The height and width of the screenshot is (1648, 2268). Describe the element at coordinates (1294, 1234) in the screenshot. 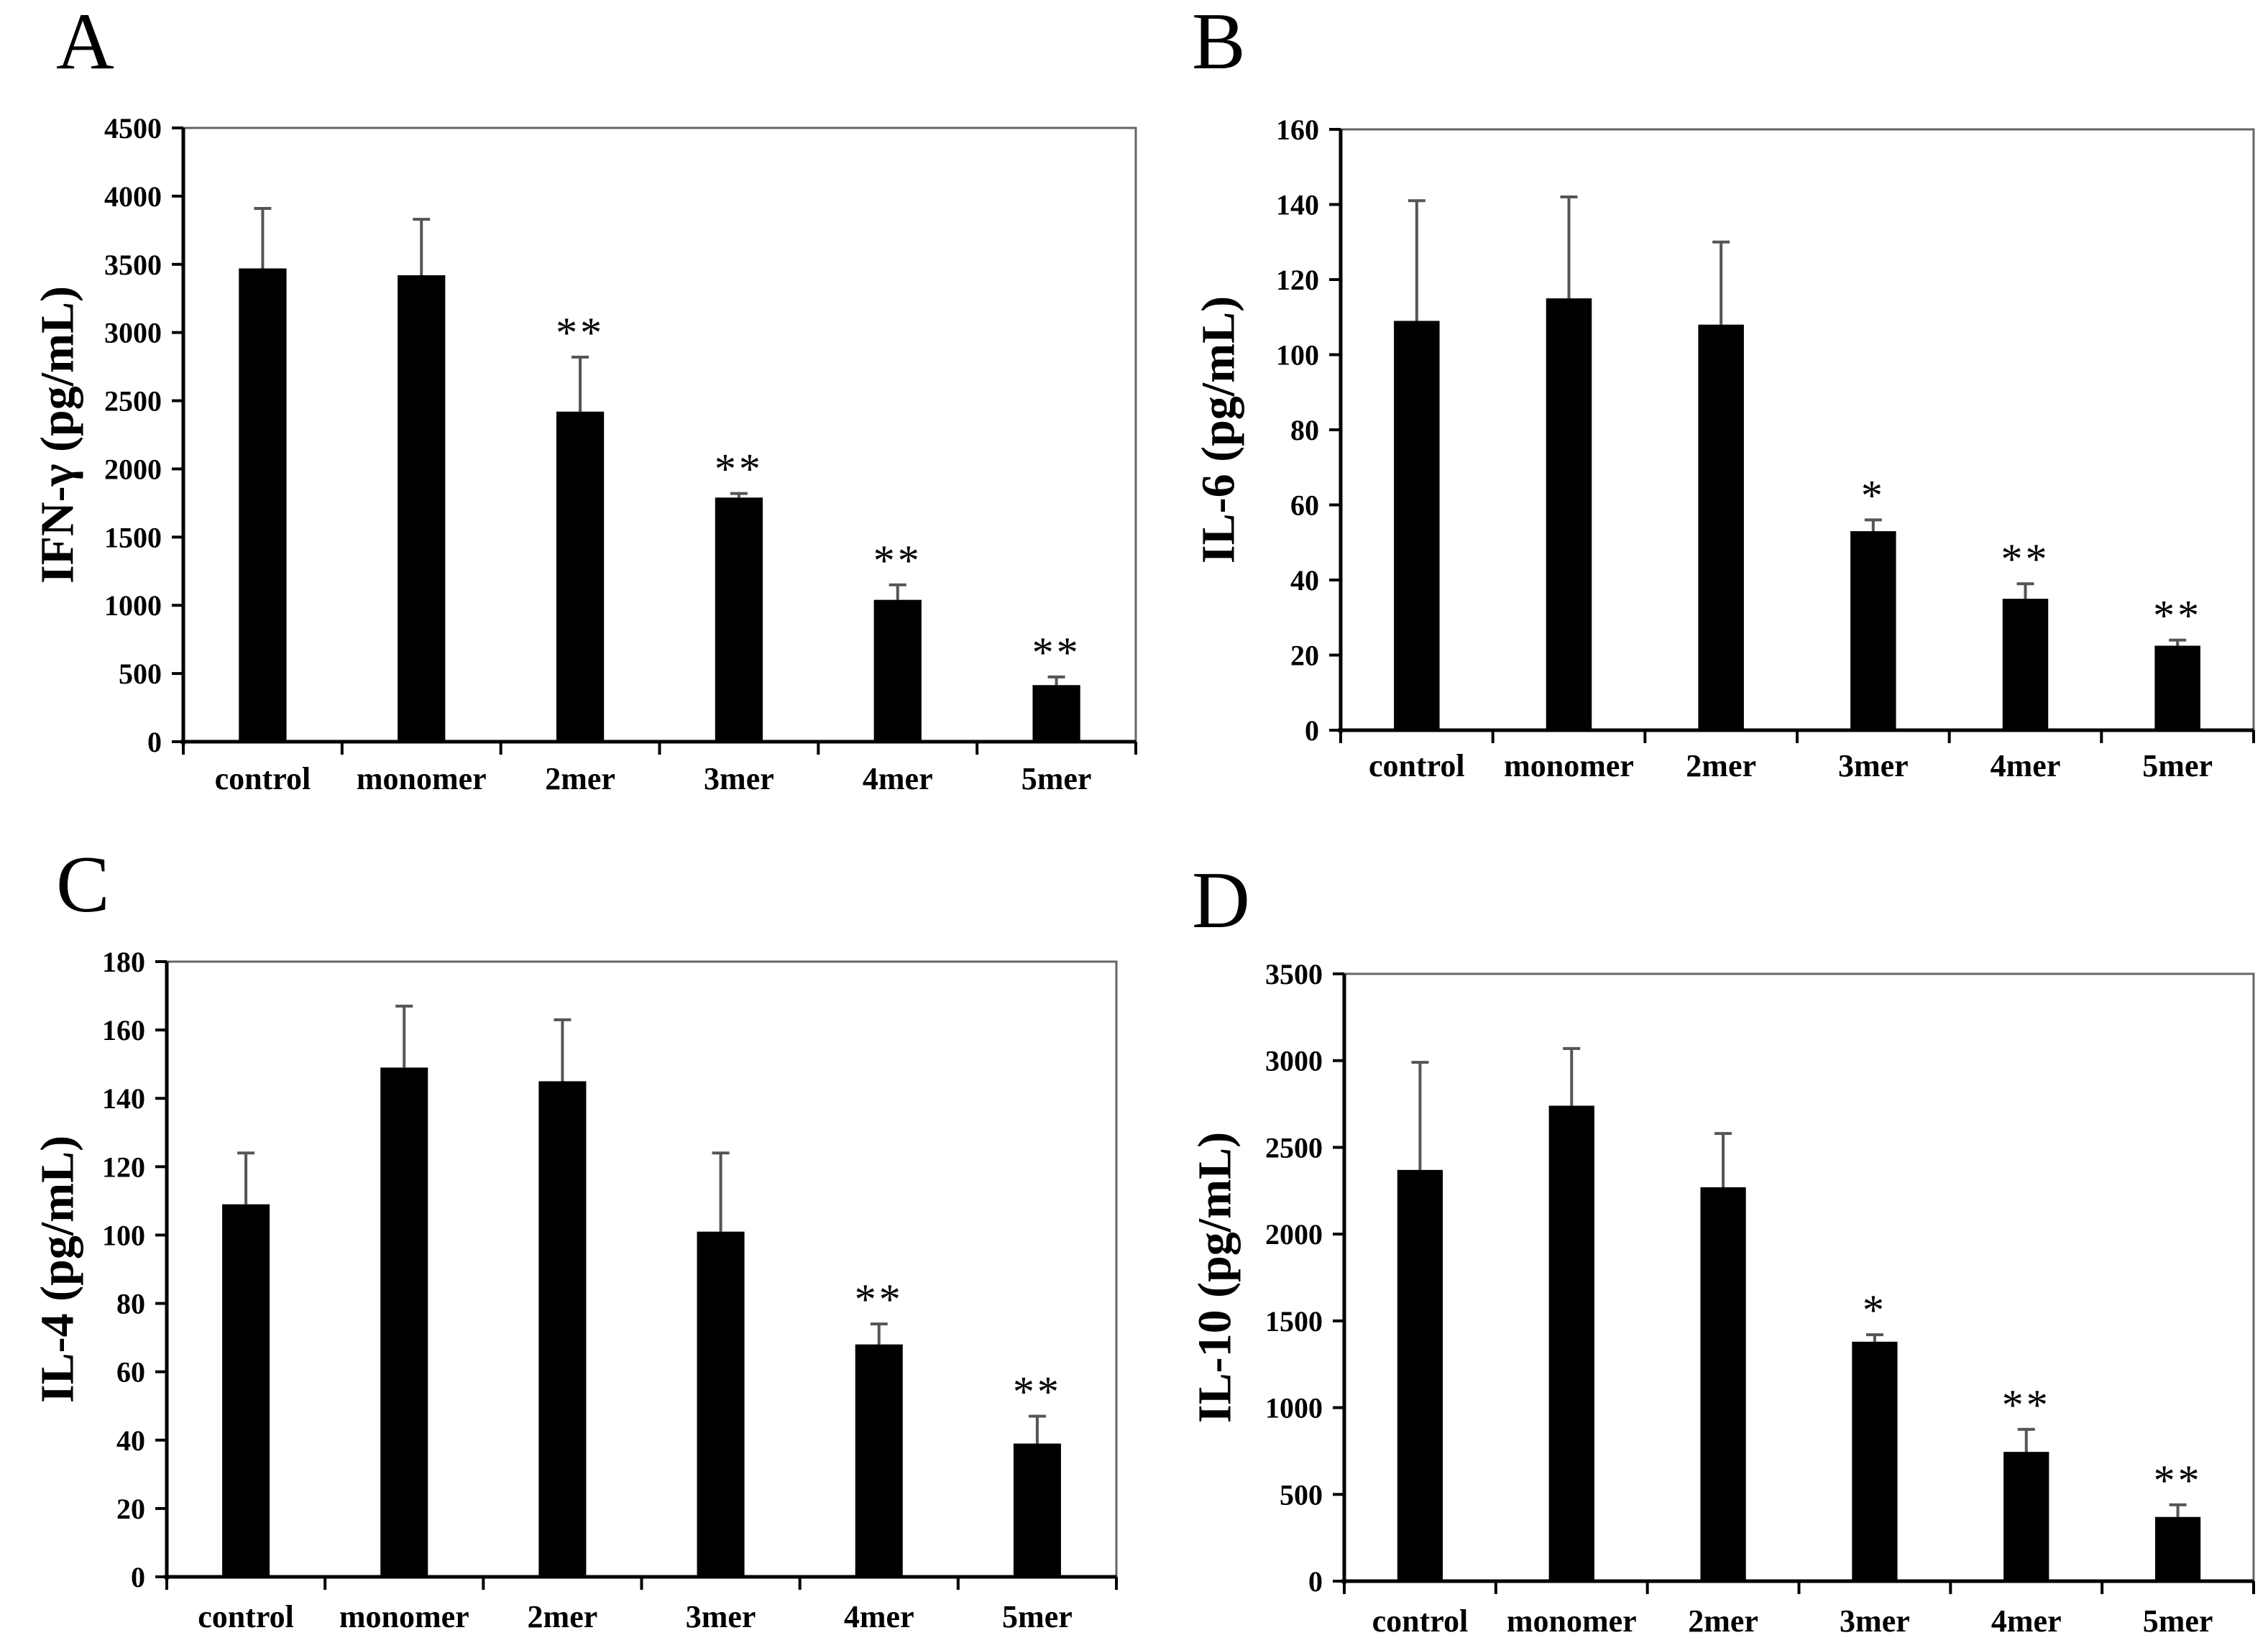

I see `y-tick-label: 2000` at that location.